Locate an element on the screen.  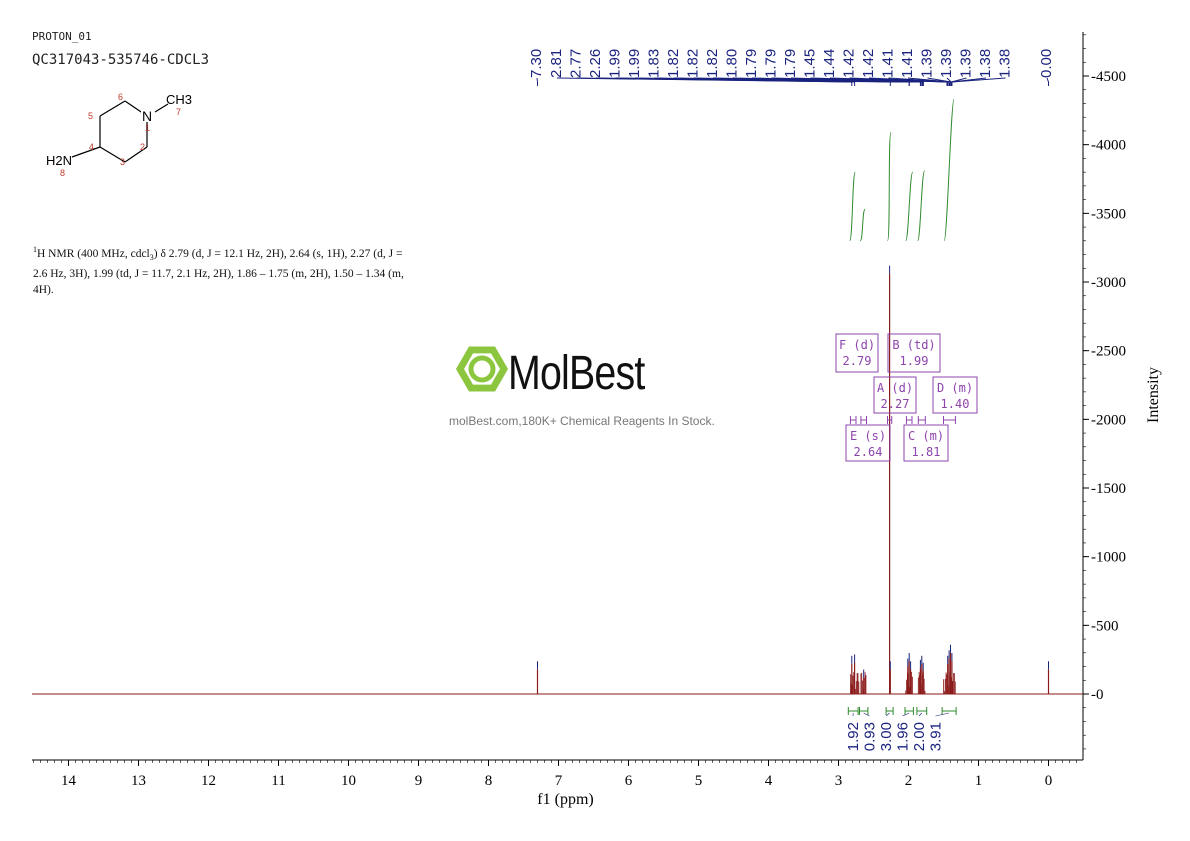
multiplet-label: E (s) is located at coordinates (868, 436).